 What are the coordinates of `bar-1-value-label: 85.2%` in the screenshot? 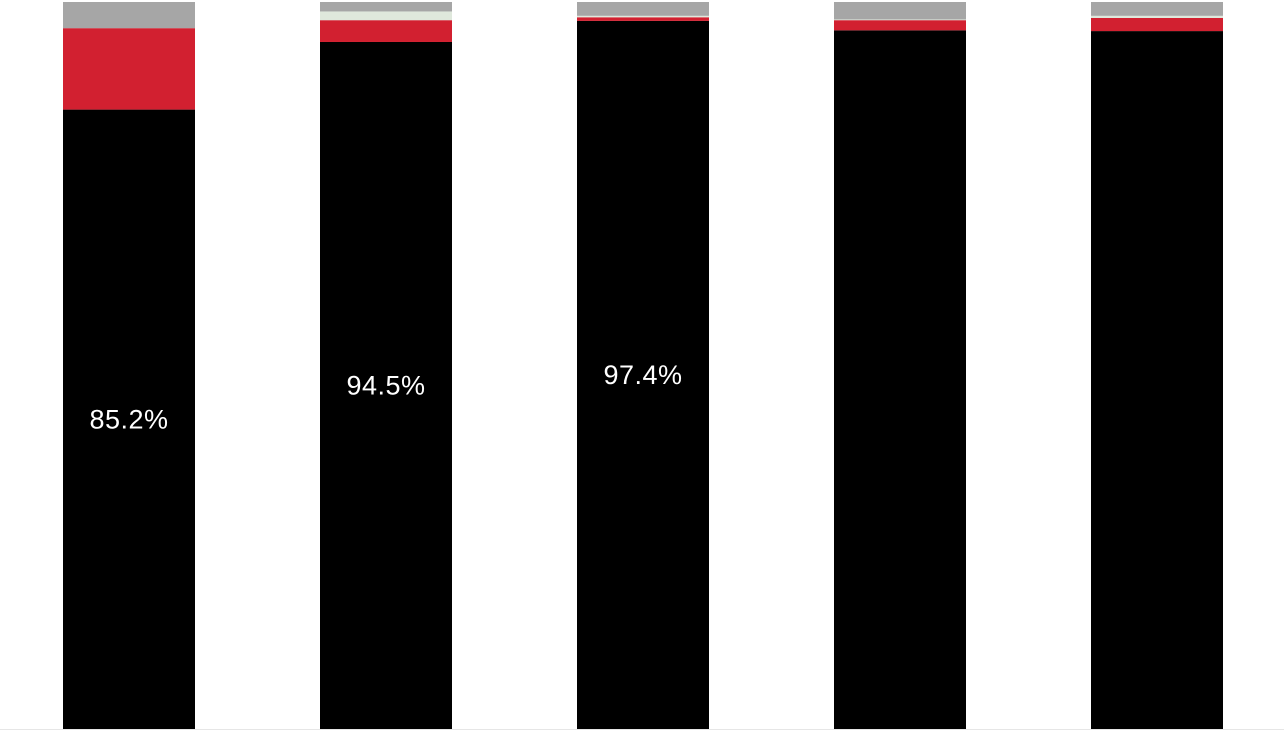 It's located at (128, 419).